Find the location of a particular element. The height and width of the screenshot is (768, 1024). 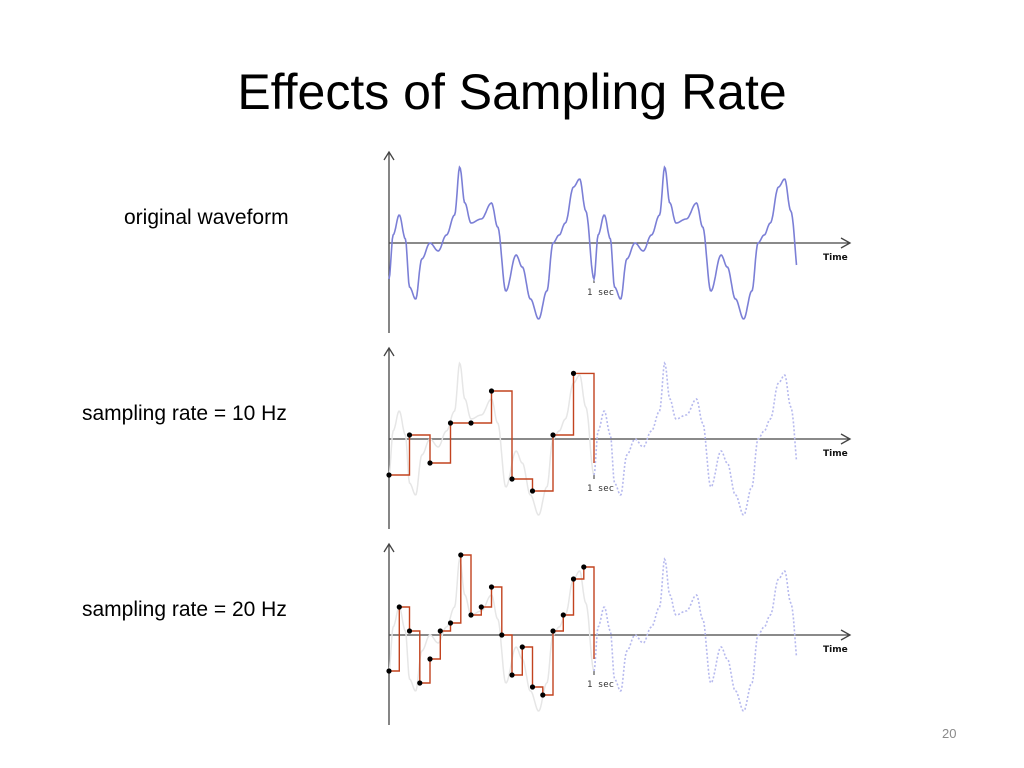

chart-label-original: original waveform is located at coordinates (206, 217).